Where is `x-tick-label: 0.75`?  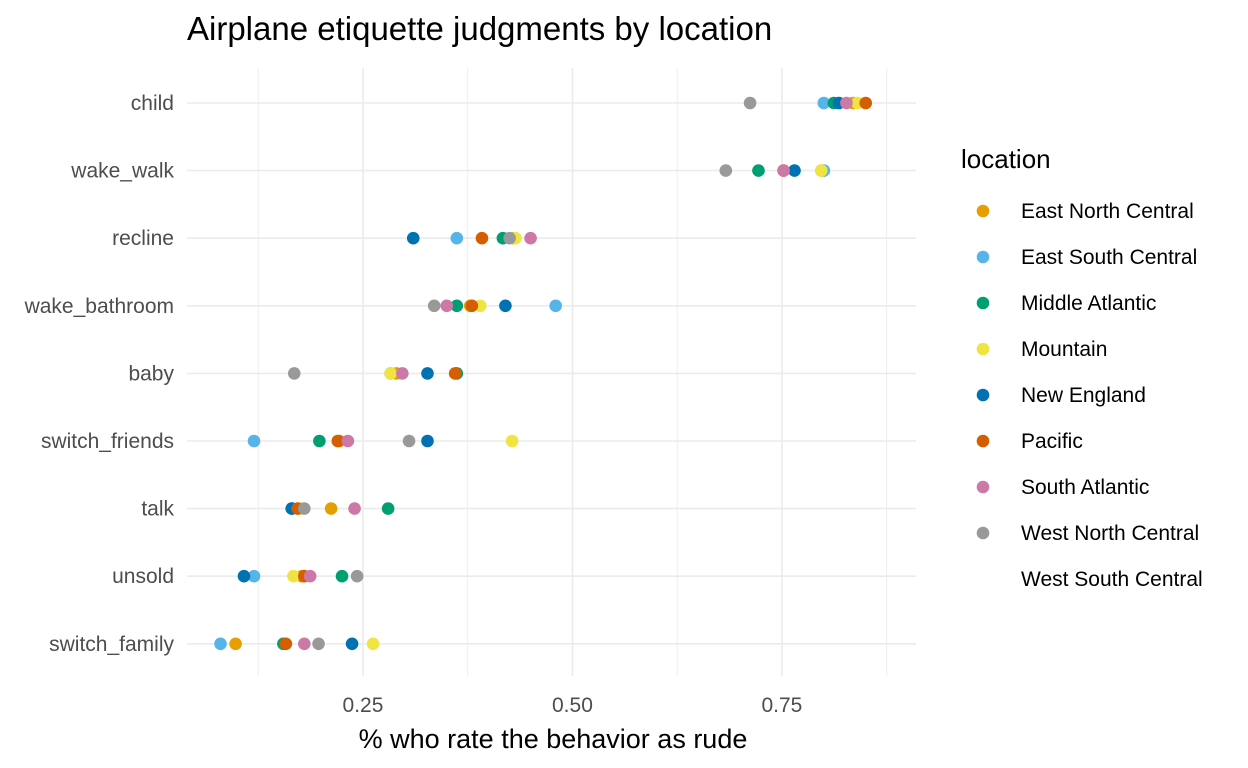
x-tick-label: 0.75 is located at coordinates (781, 705).